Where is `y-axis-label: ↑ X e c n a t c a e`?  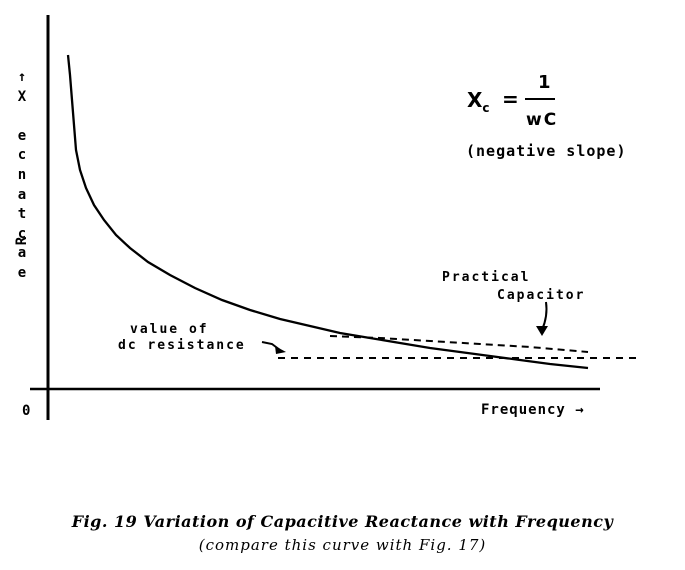
y-axis-label: ↑ X e c n a t c a e is located at coordinates (22, 175).